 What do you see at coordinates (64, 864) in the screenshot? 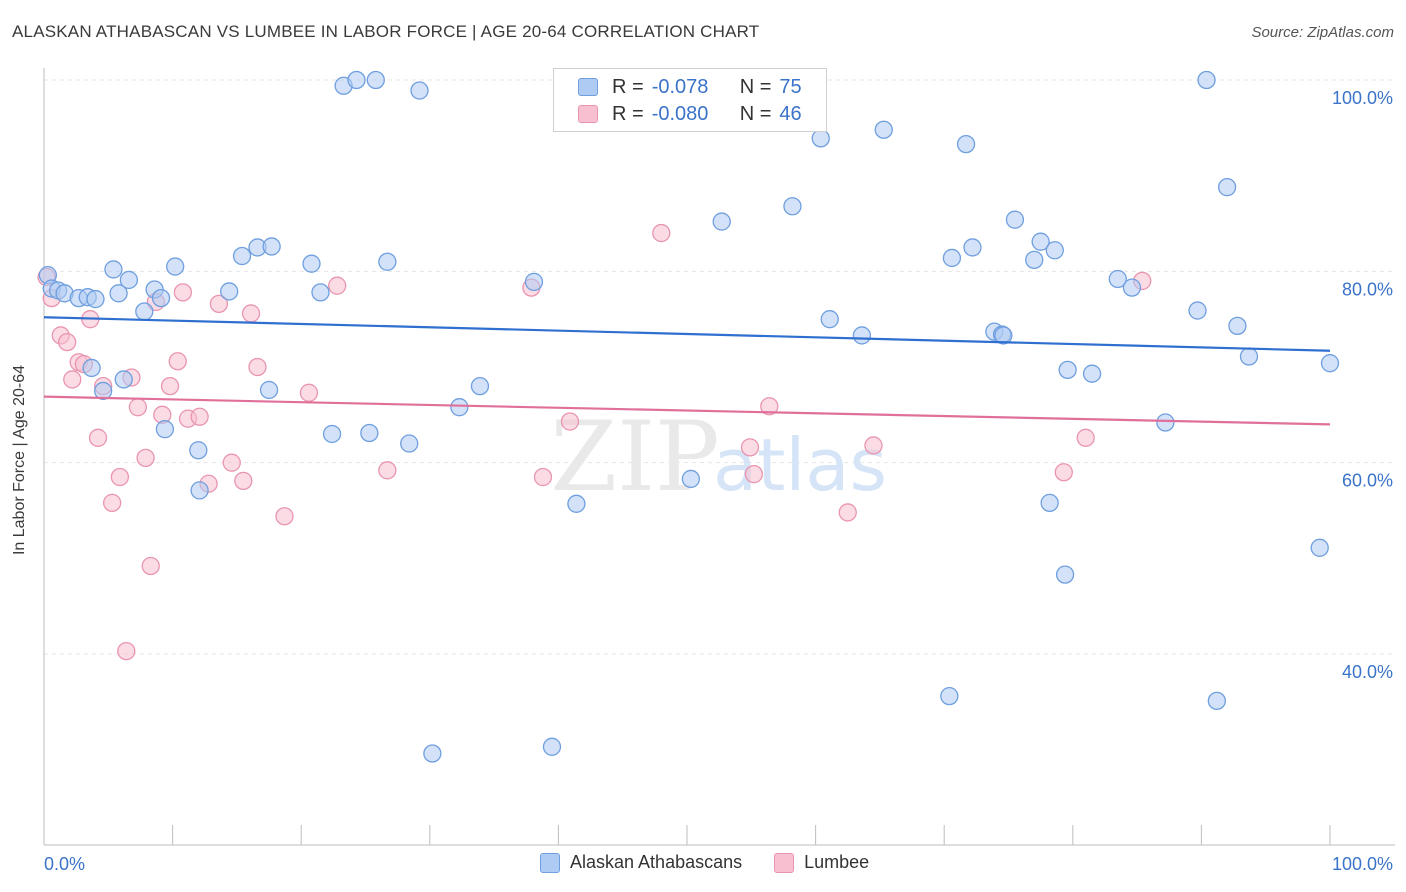
I see `x-tick-label: 0.0%` at bounding box center [64, 864].